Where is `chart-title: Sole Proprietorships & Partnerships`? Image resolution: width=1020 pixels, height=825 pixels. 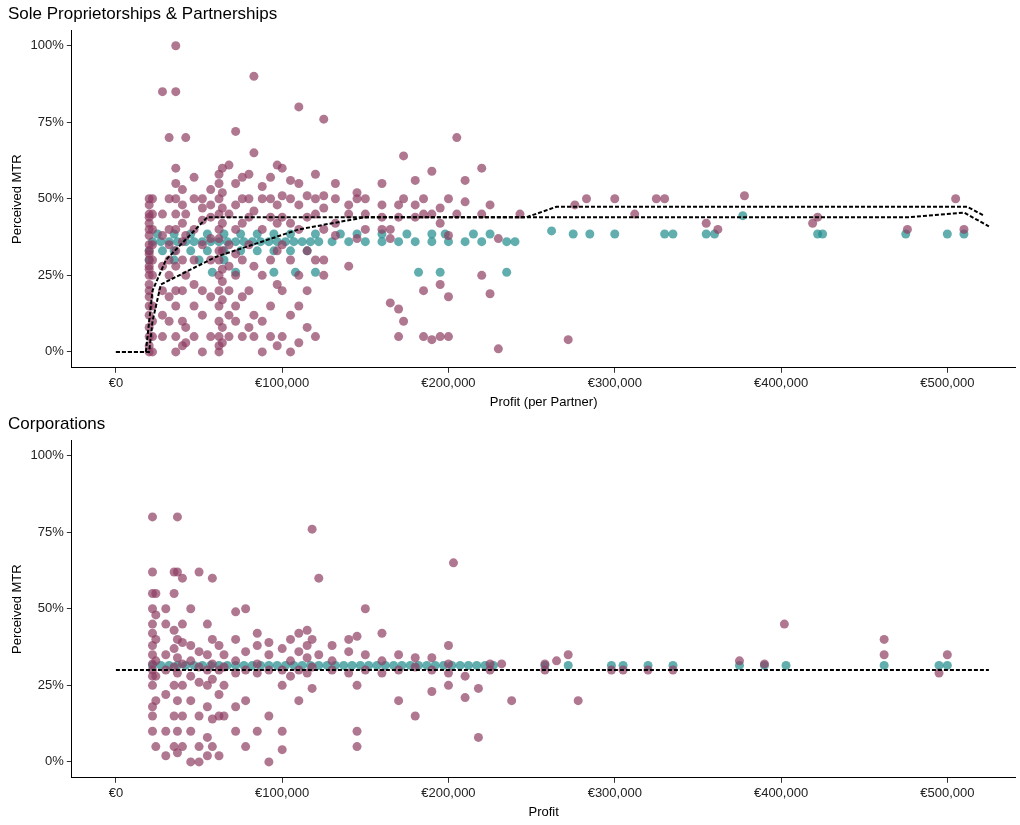
chart-title: Sole Proprietorships & Partnerships is located at coordinates (143, 13).